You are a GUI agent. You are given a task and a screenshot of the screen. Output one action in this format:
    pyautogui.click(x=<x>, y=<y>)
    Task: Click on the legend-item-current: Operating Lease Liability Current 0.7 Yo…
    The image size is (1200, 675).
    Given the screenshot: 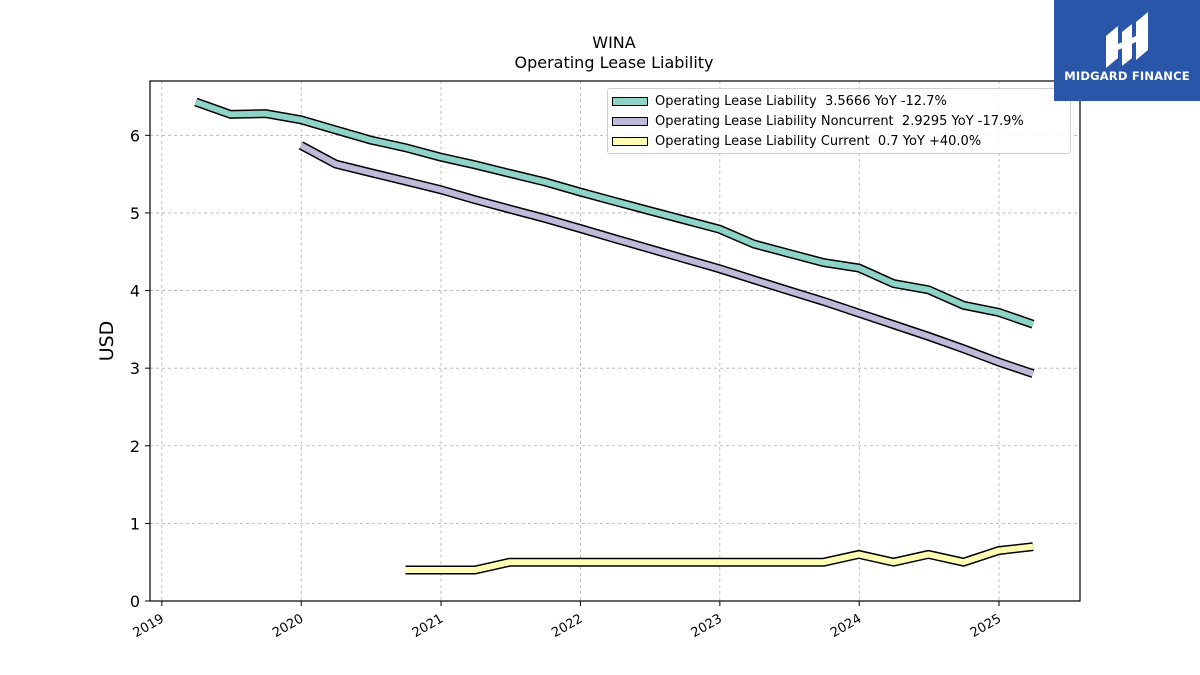 What is the action you would take?
    pyautogui.click(x=796, y=141)
    